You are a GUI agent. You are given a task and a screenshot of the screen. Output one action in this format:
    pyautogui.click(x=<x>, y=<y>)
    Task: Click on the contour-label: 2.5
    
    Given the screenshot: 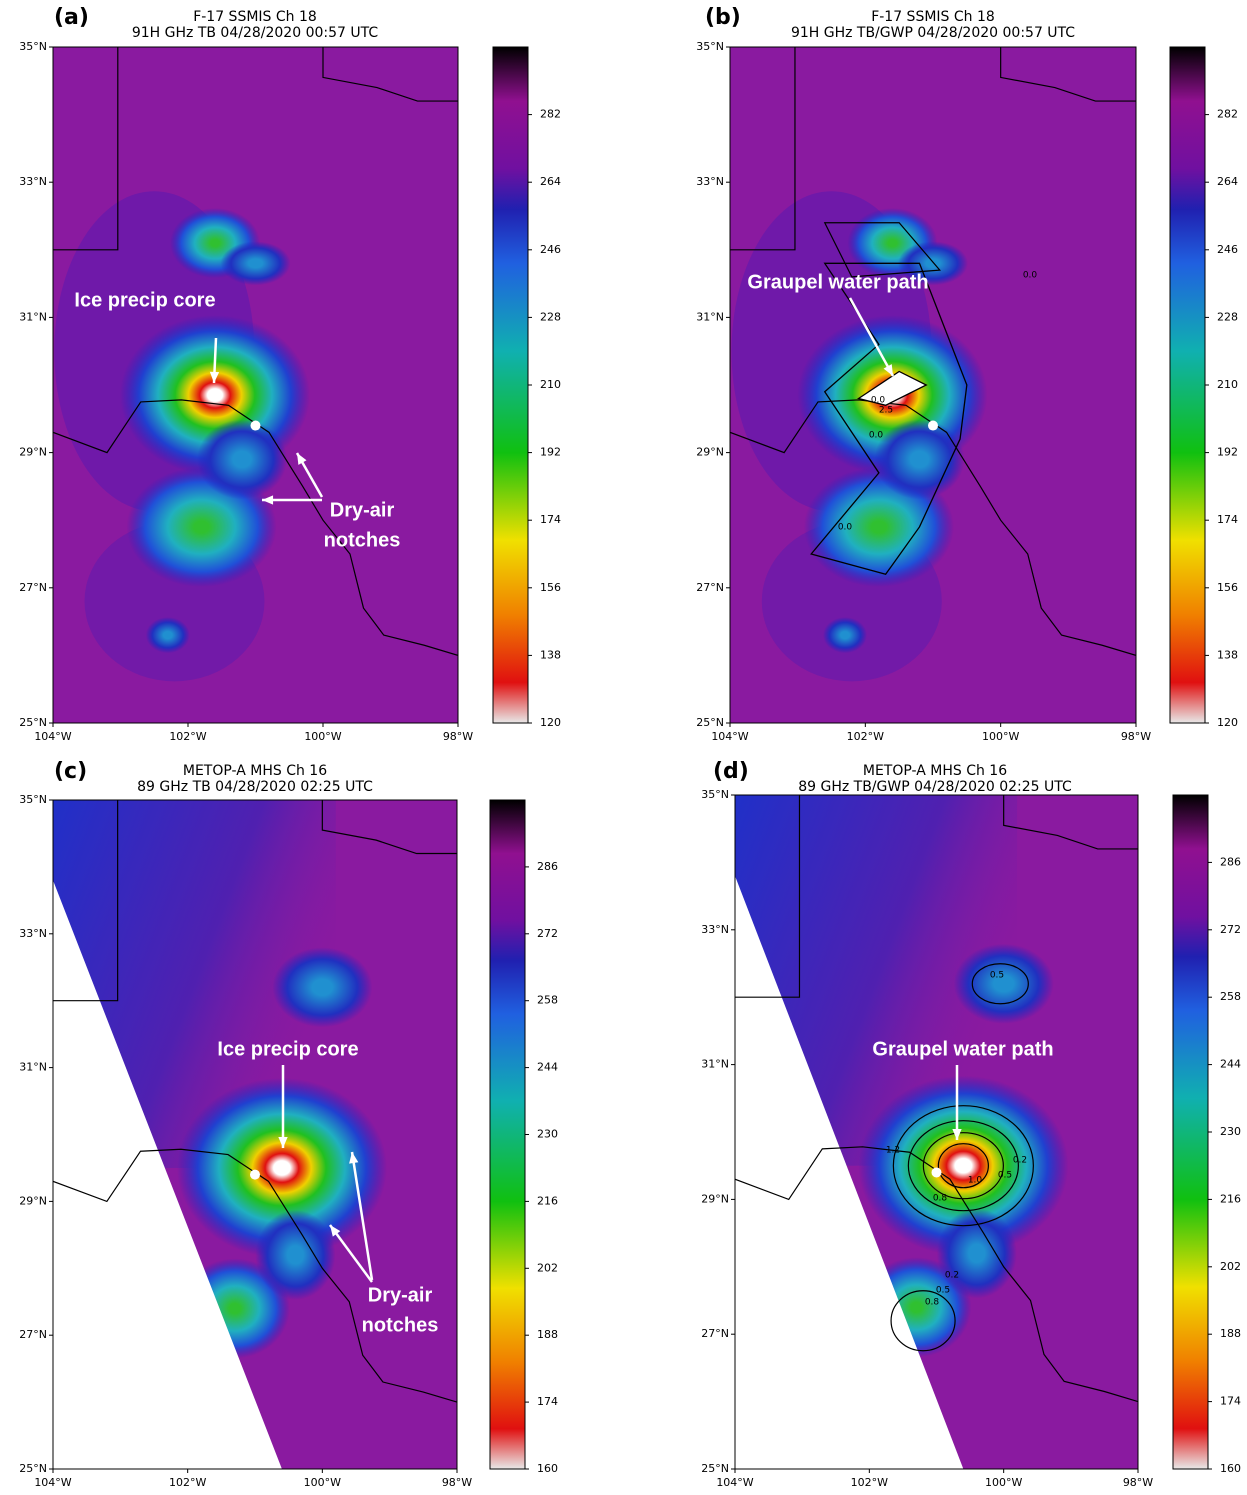 What is the action you would take?
    pyautogui.click(x=886, y=411)
    